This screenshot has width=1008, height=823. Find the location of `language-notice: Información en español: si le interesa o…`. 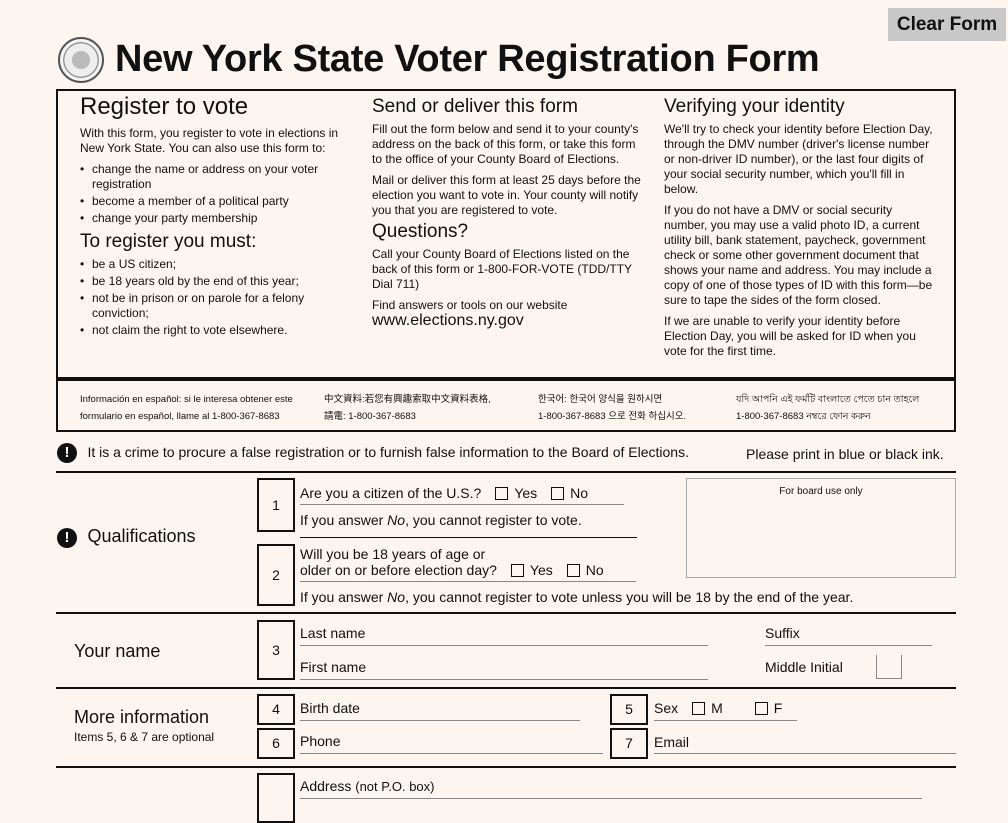

language-notice: Información en español: si le interesa o… is located at coordinates (506, 405).